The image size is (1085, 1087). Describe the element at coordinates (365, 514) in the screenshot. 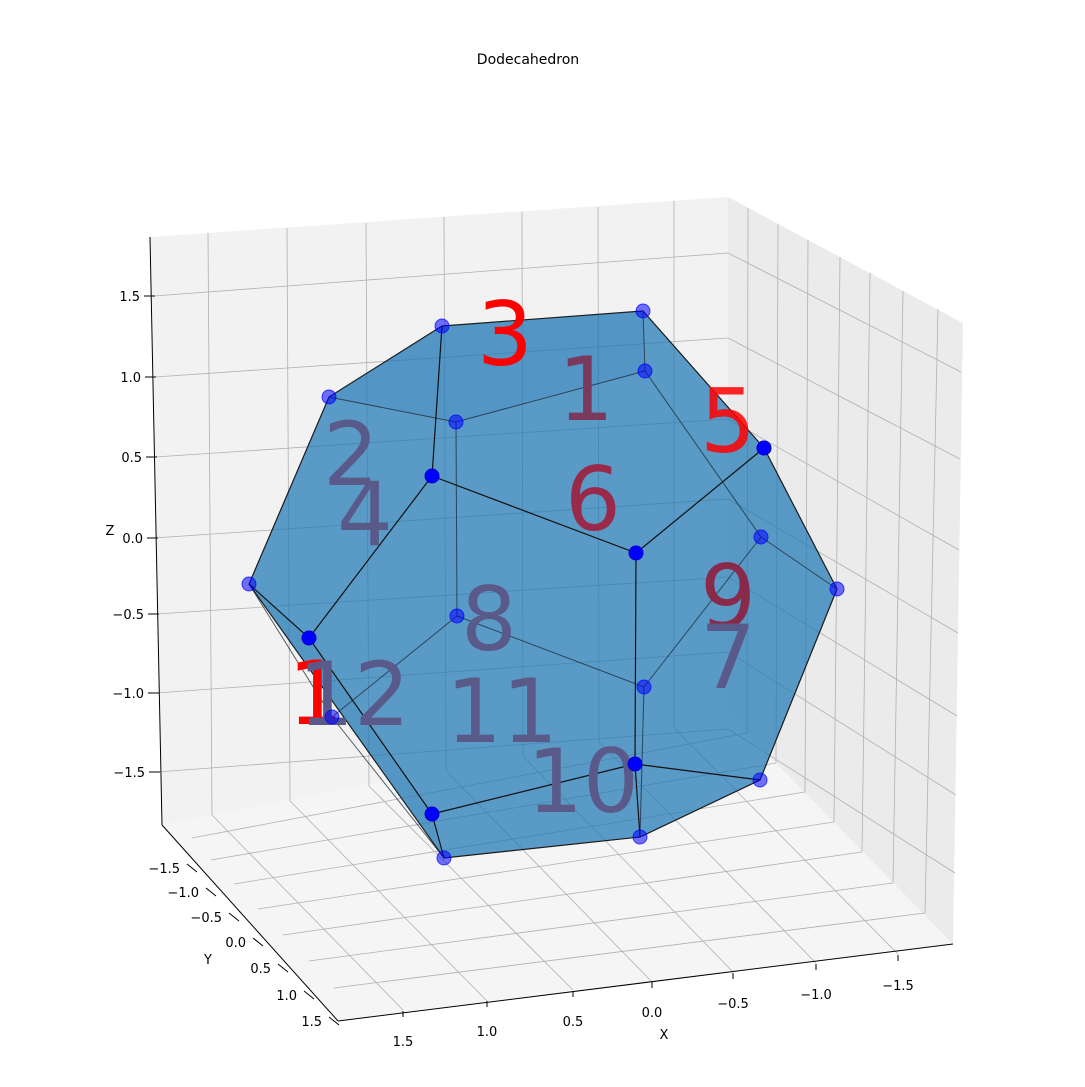

I see `face-label: 4` at that location.